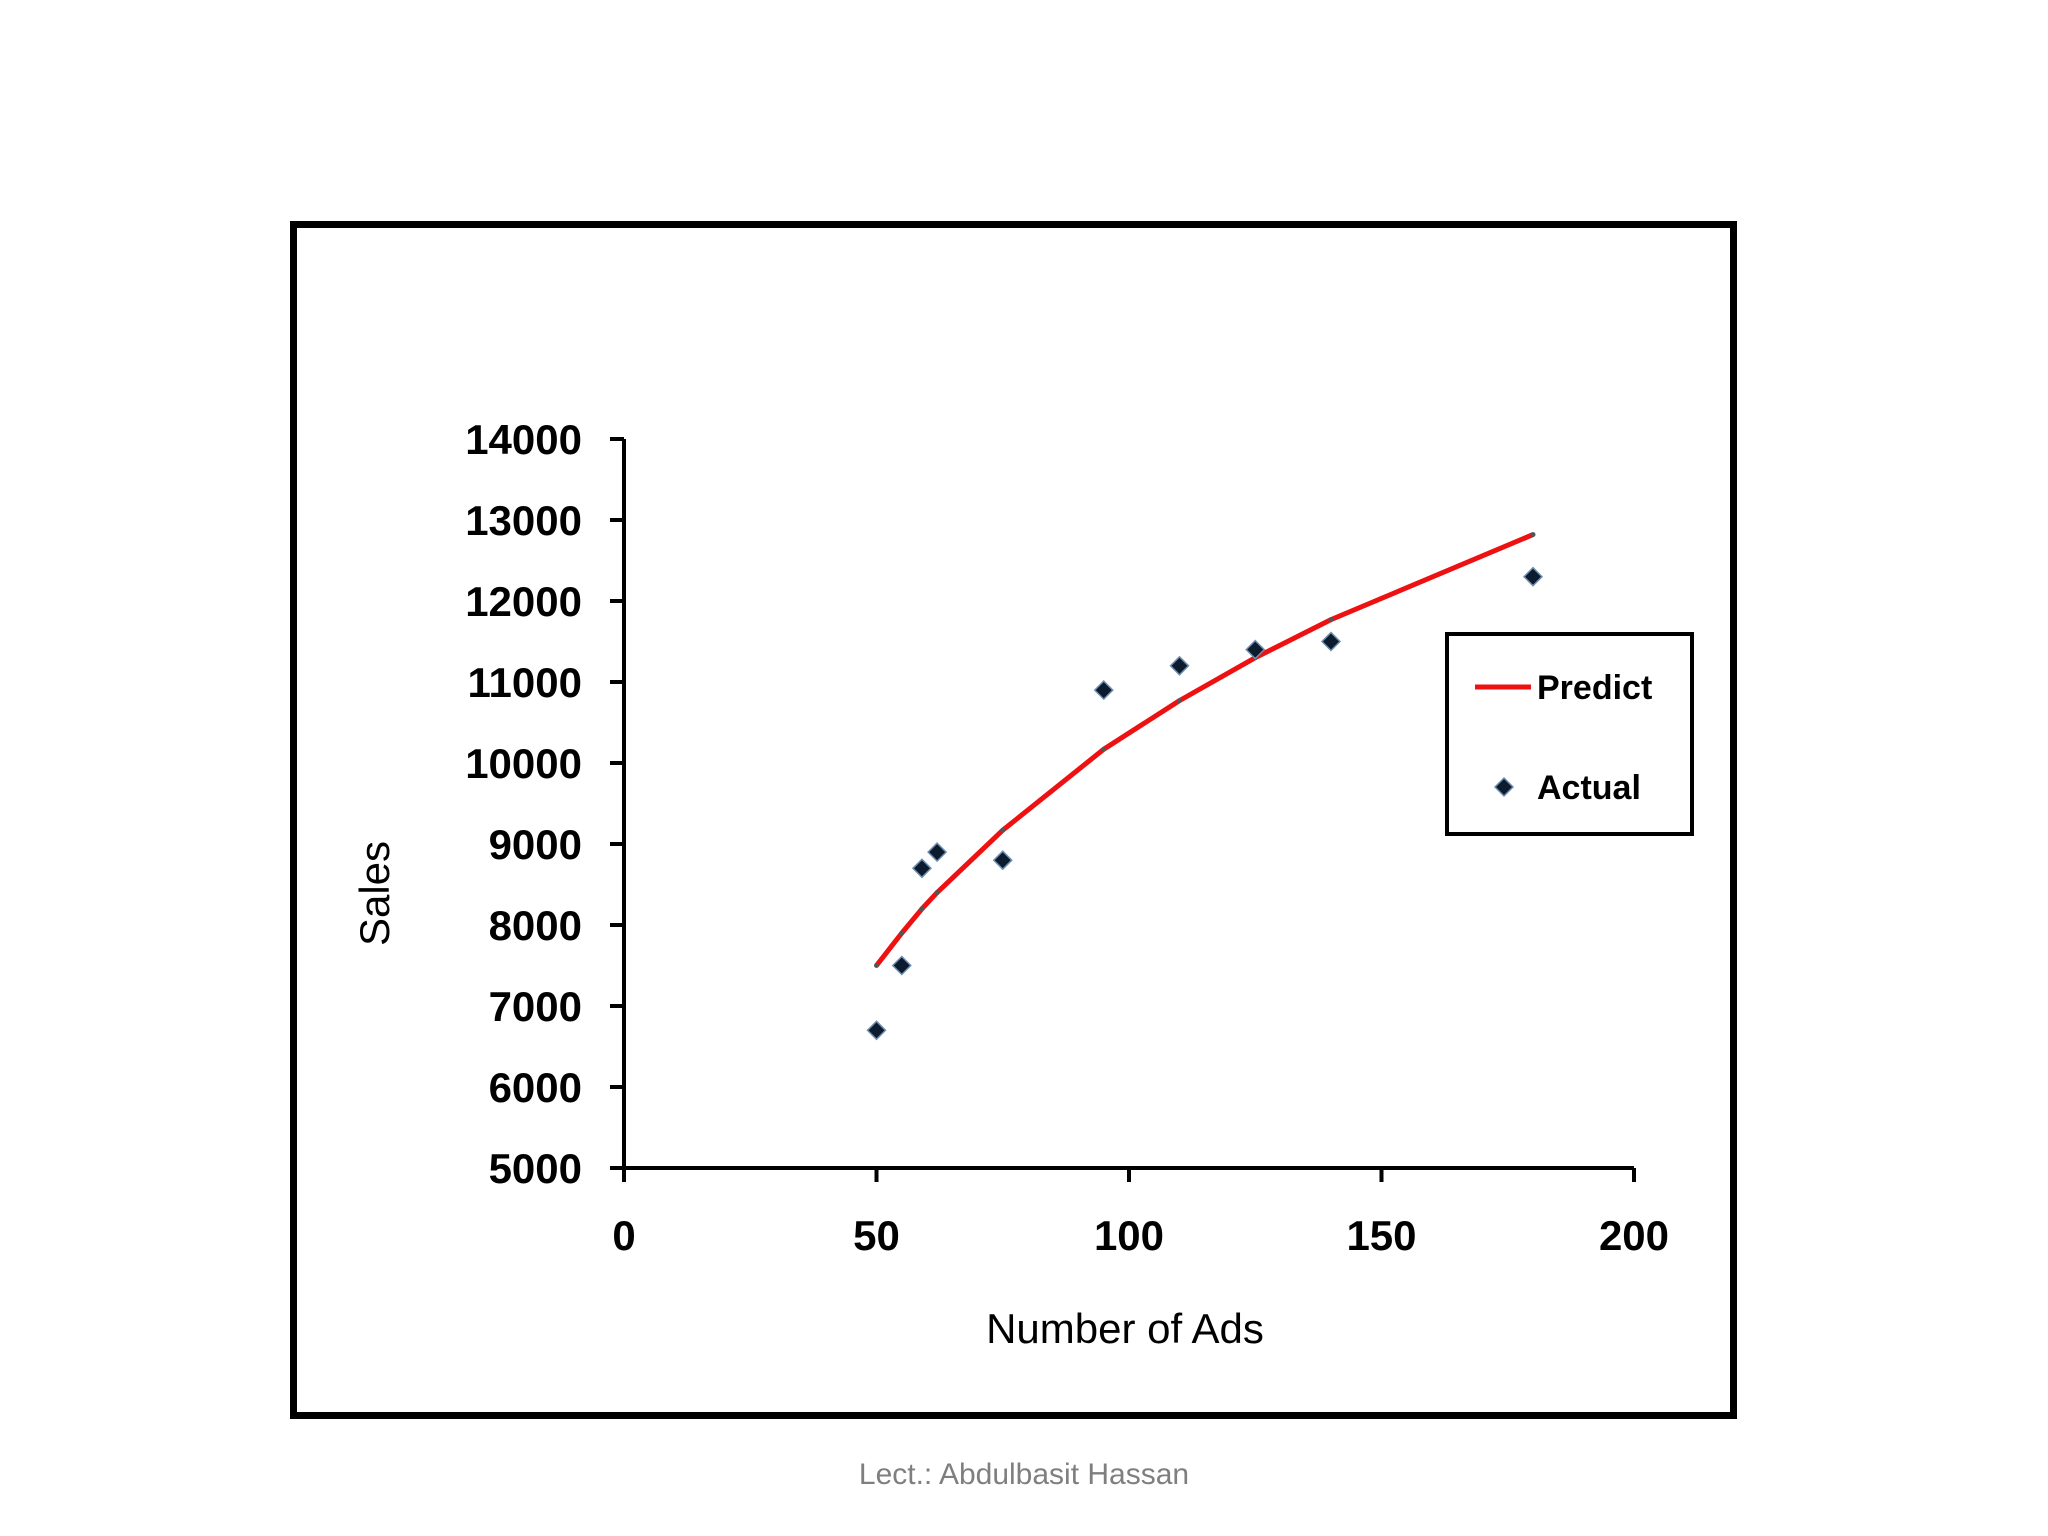 This screenshot has height=1536, width=2048. I want to click on y-tick-label: 11000, so click(525, 682).